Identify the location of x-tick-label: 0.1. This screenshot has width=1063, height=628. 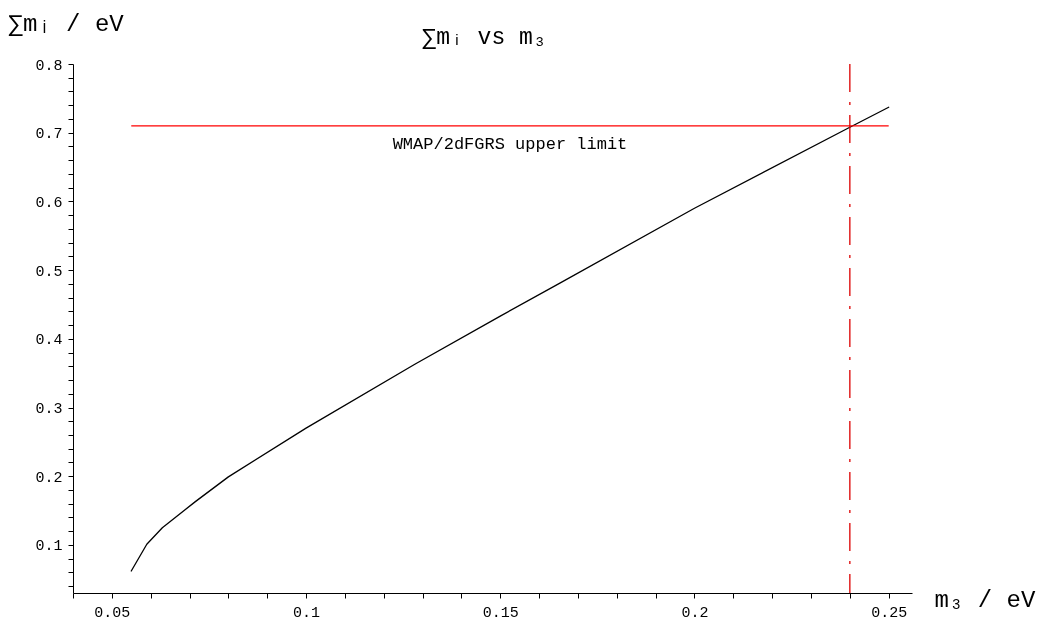
(307, 613).